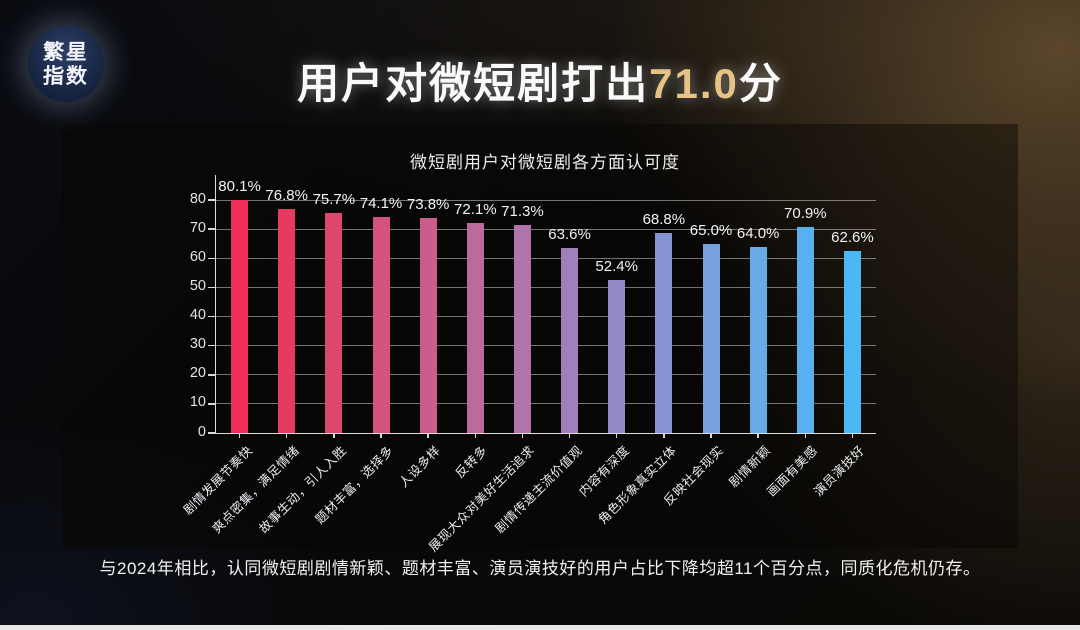  I want to click on y-tick-label: 70, so click(197, 227).